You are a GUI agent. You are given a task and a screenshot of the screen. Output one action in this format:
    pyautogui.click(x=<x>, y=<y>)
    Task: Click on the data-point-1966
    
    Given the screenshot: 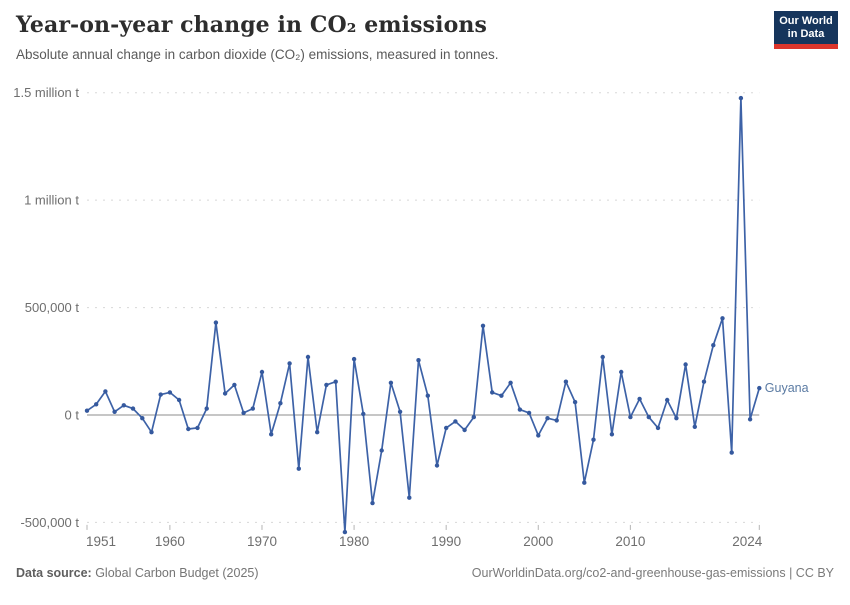 What is the action you would take?
    pyautogui.click(x=225, y=393)
    